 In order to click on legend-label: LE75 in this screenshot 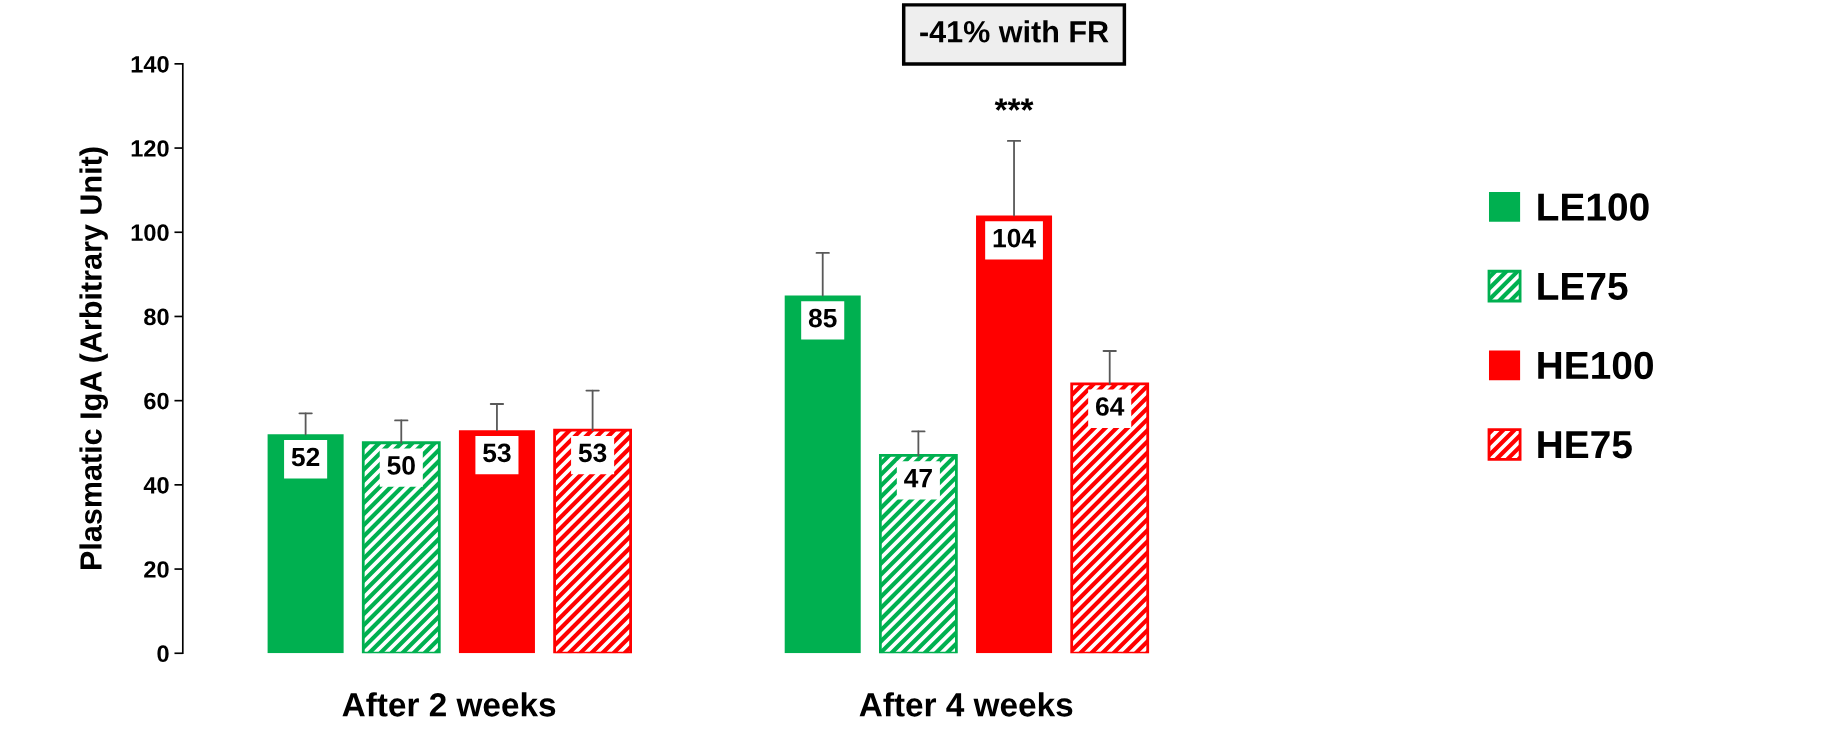, I will do `click(1583, 286)`.